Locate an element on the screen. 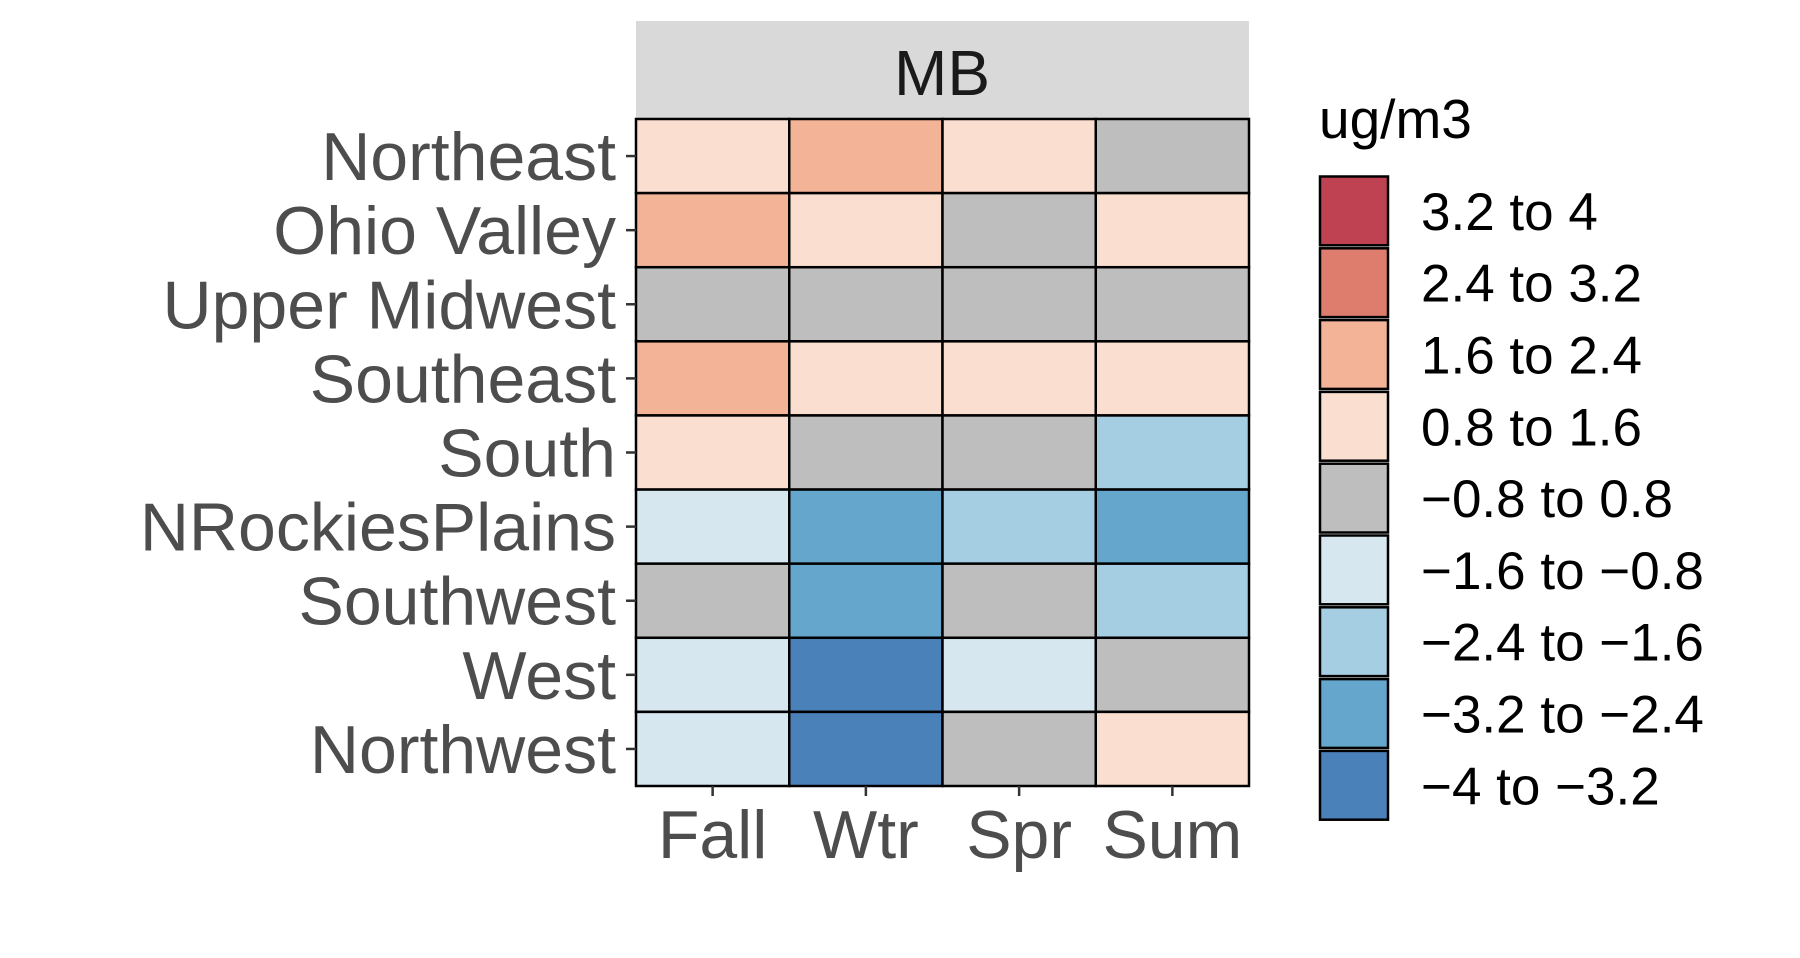 This screenshot has height=958, width=1800. legend-label: −2.4 to −1.6 is located at coordinates (1562, 643).